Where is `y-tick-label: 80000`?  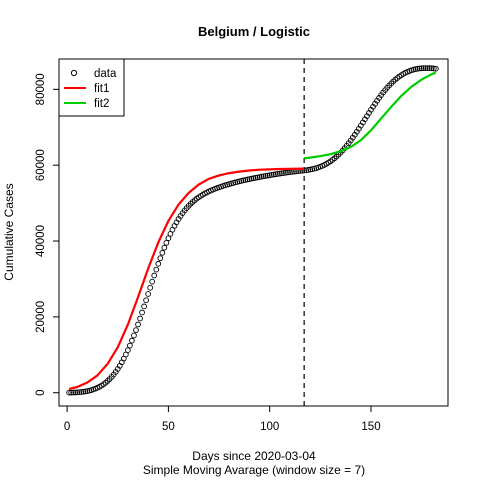
y-tick-label: 80000 is located at coordinates (41, 89).